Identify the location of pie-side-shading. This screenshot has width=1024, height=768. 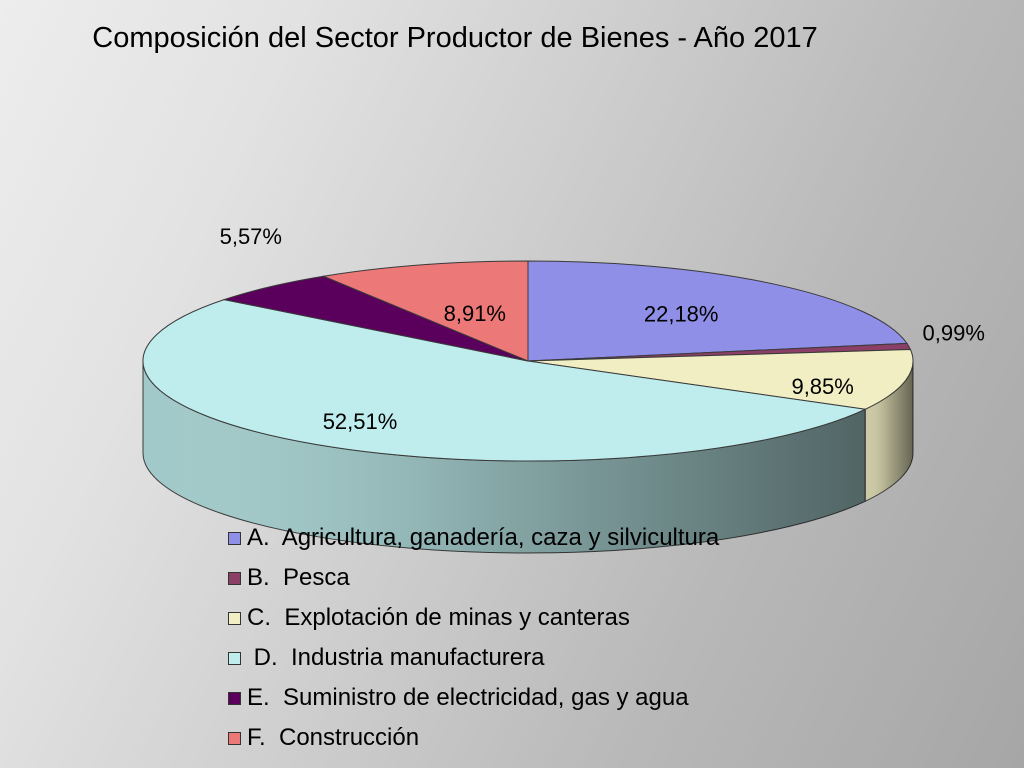
(889, 431).